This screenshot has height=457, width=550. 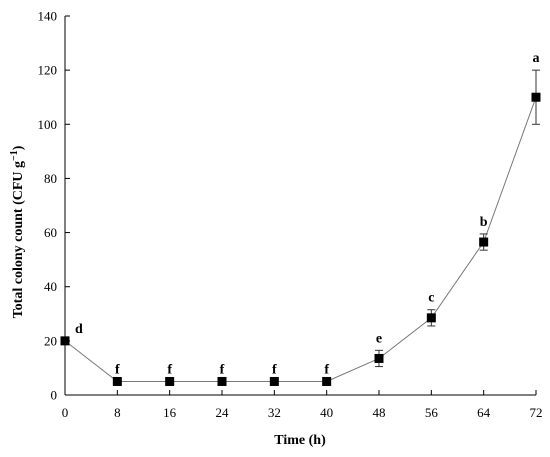 What do you see at coordinates (431, 298) in the screenshot?
I see `significance-label: c` at bounding box center [431, 298].